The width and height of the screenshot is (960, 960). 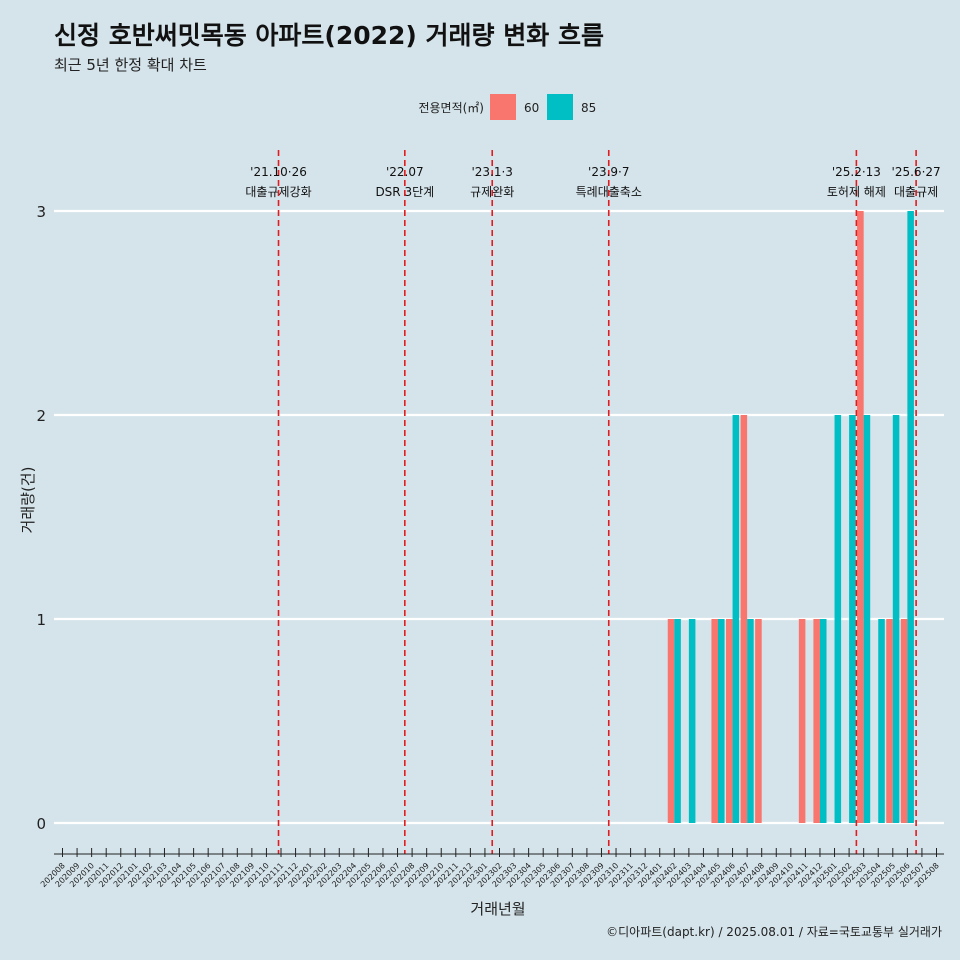 I want to click on legend-label-60: 60, so click(x=531, y=108).